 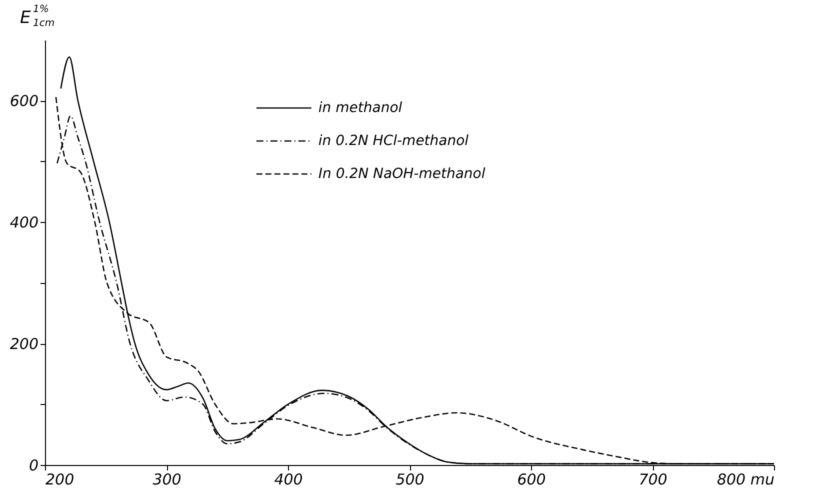 What do you see at coordinates (410, 479) in the screenshot?
I see `x-tick-label: 500` at bounding box center [410, 479].